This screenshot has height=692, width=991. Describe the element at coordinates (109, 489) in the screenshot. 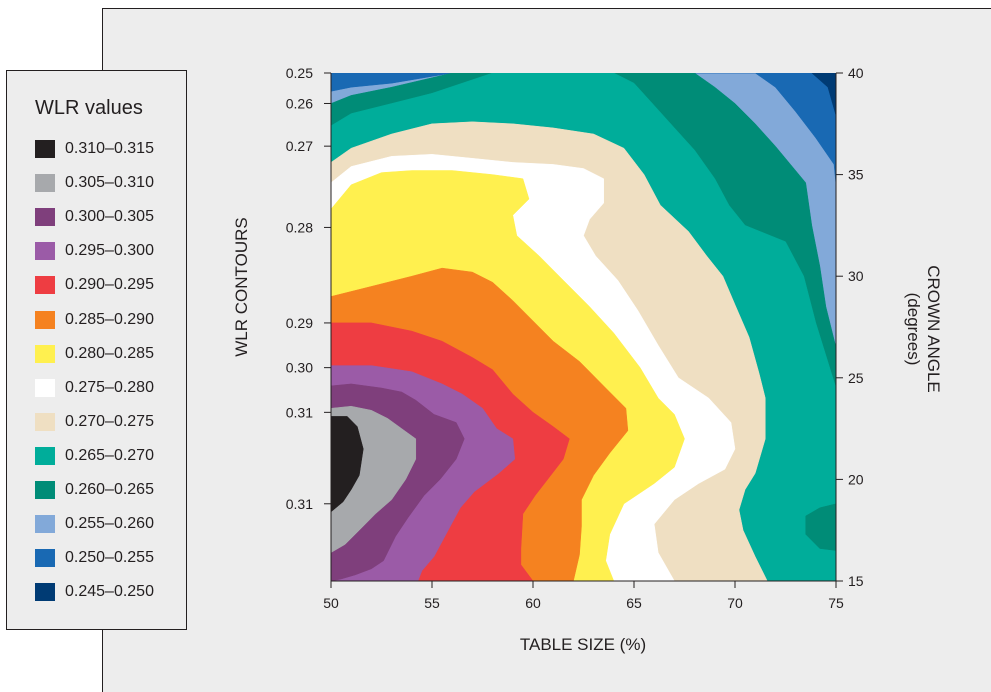

I see `legend-label: 0.260–0.265` at that location.